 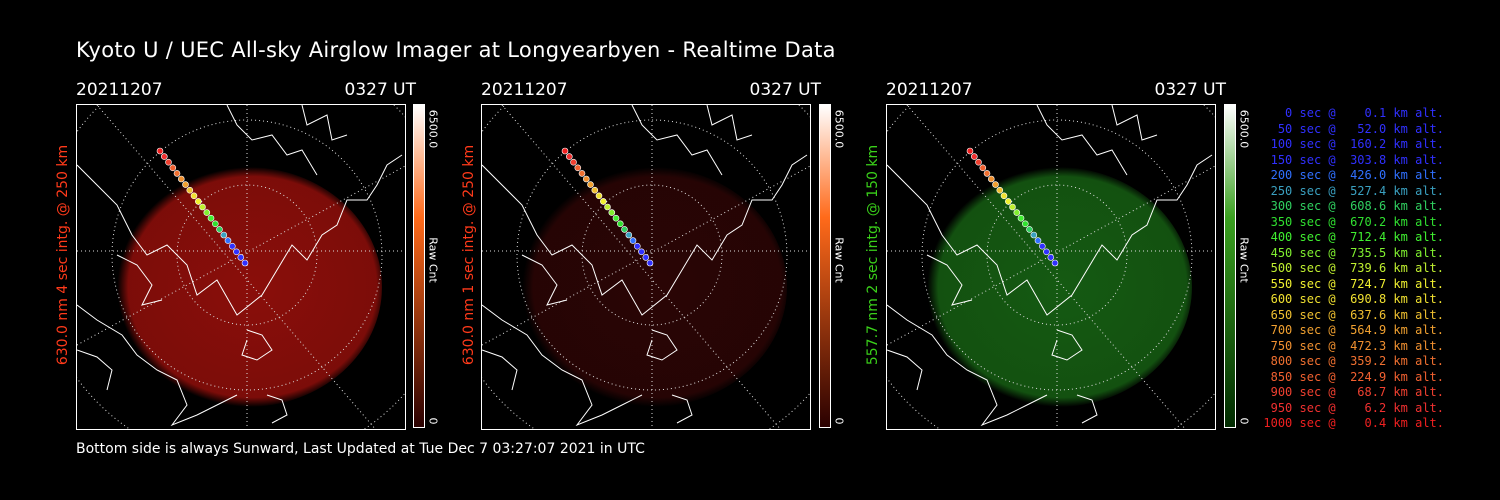 I want to click on legend-row: 100 sec @ 160.2 km alt., so click(x=1353, y=144).